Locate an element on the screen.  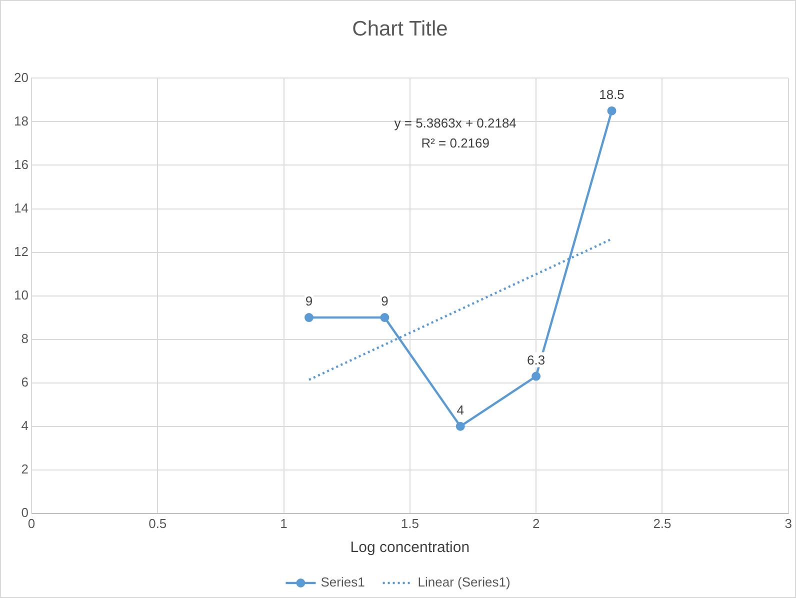
x-tick-label: 2.5 is located at coordinates (662, 523).